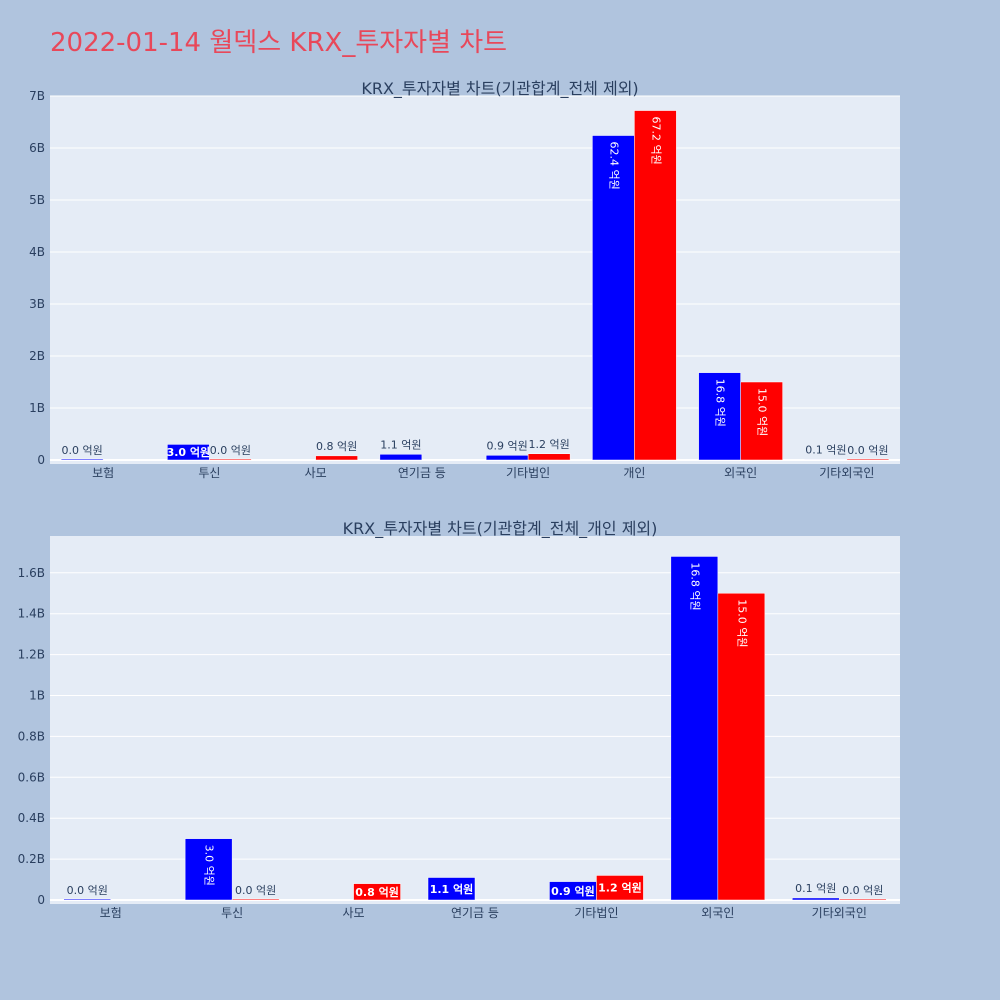 This screenshot has width=1000, height=1000. Describe the element at coordinates (209, 473) in the screenshot. I see `chart1-x-tick-label: 투신` at that location.